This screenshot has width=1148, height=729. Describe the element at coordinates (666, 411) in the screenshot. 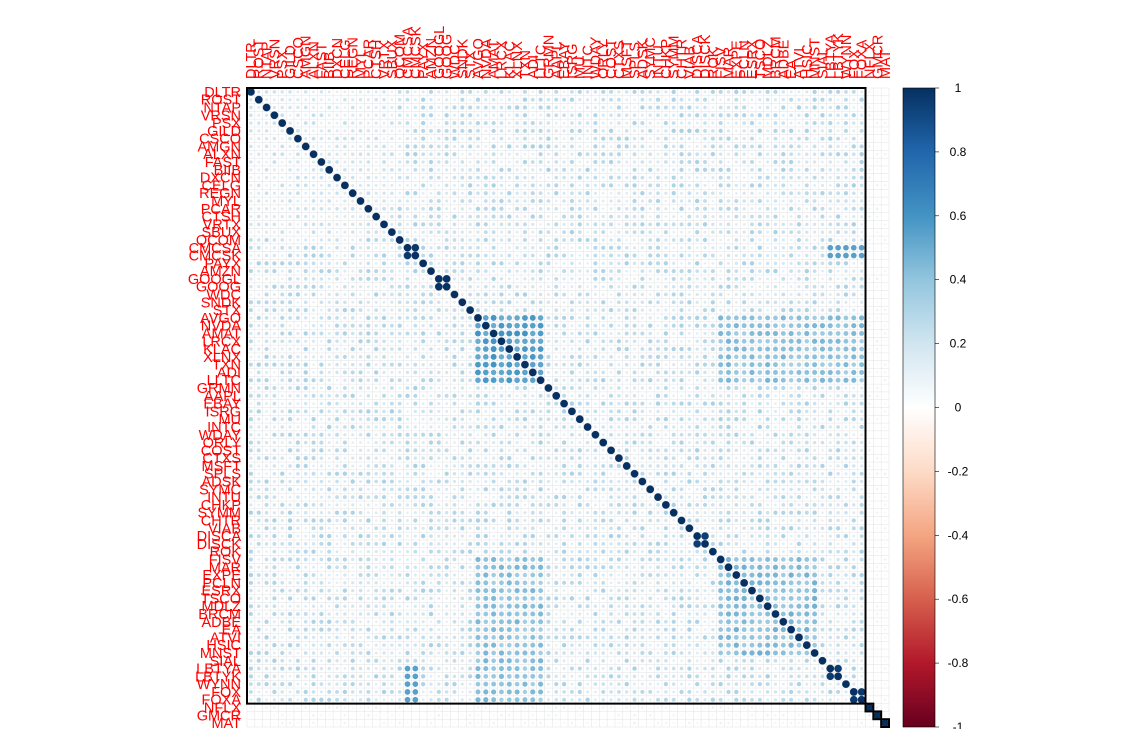

I see `corr-cell-ISRG-CHKP` at that location.